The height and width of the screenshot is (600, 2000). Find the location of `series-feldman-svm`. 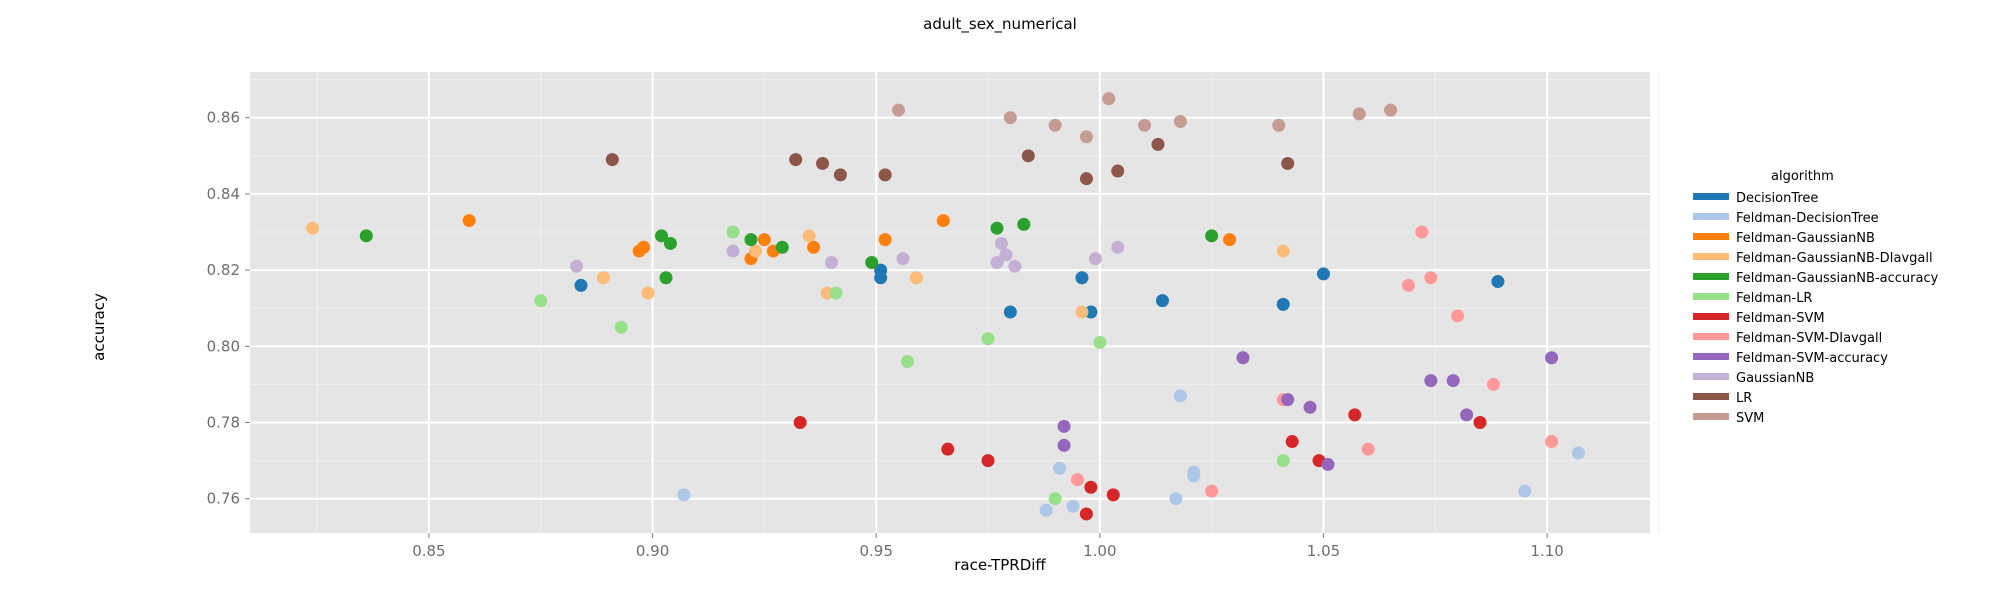

series-feldman-svm is located at coordinates (1140, 464).